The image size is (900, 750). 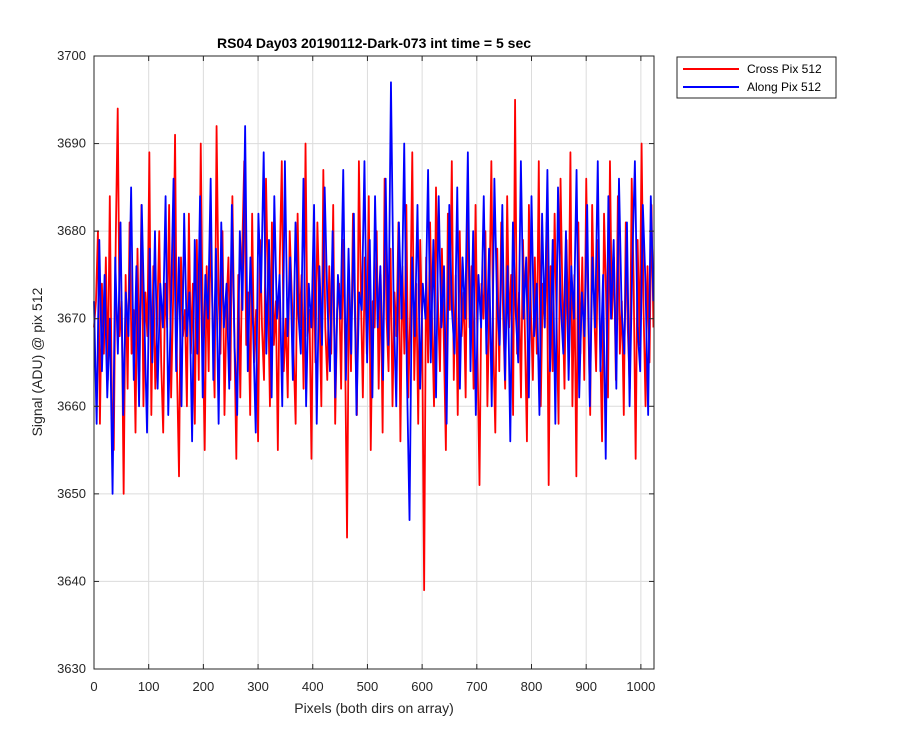 I want to click on x-tick-label: 700, so click(x=477, y=686).